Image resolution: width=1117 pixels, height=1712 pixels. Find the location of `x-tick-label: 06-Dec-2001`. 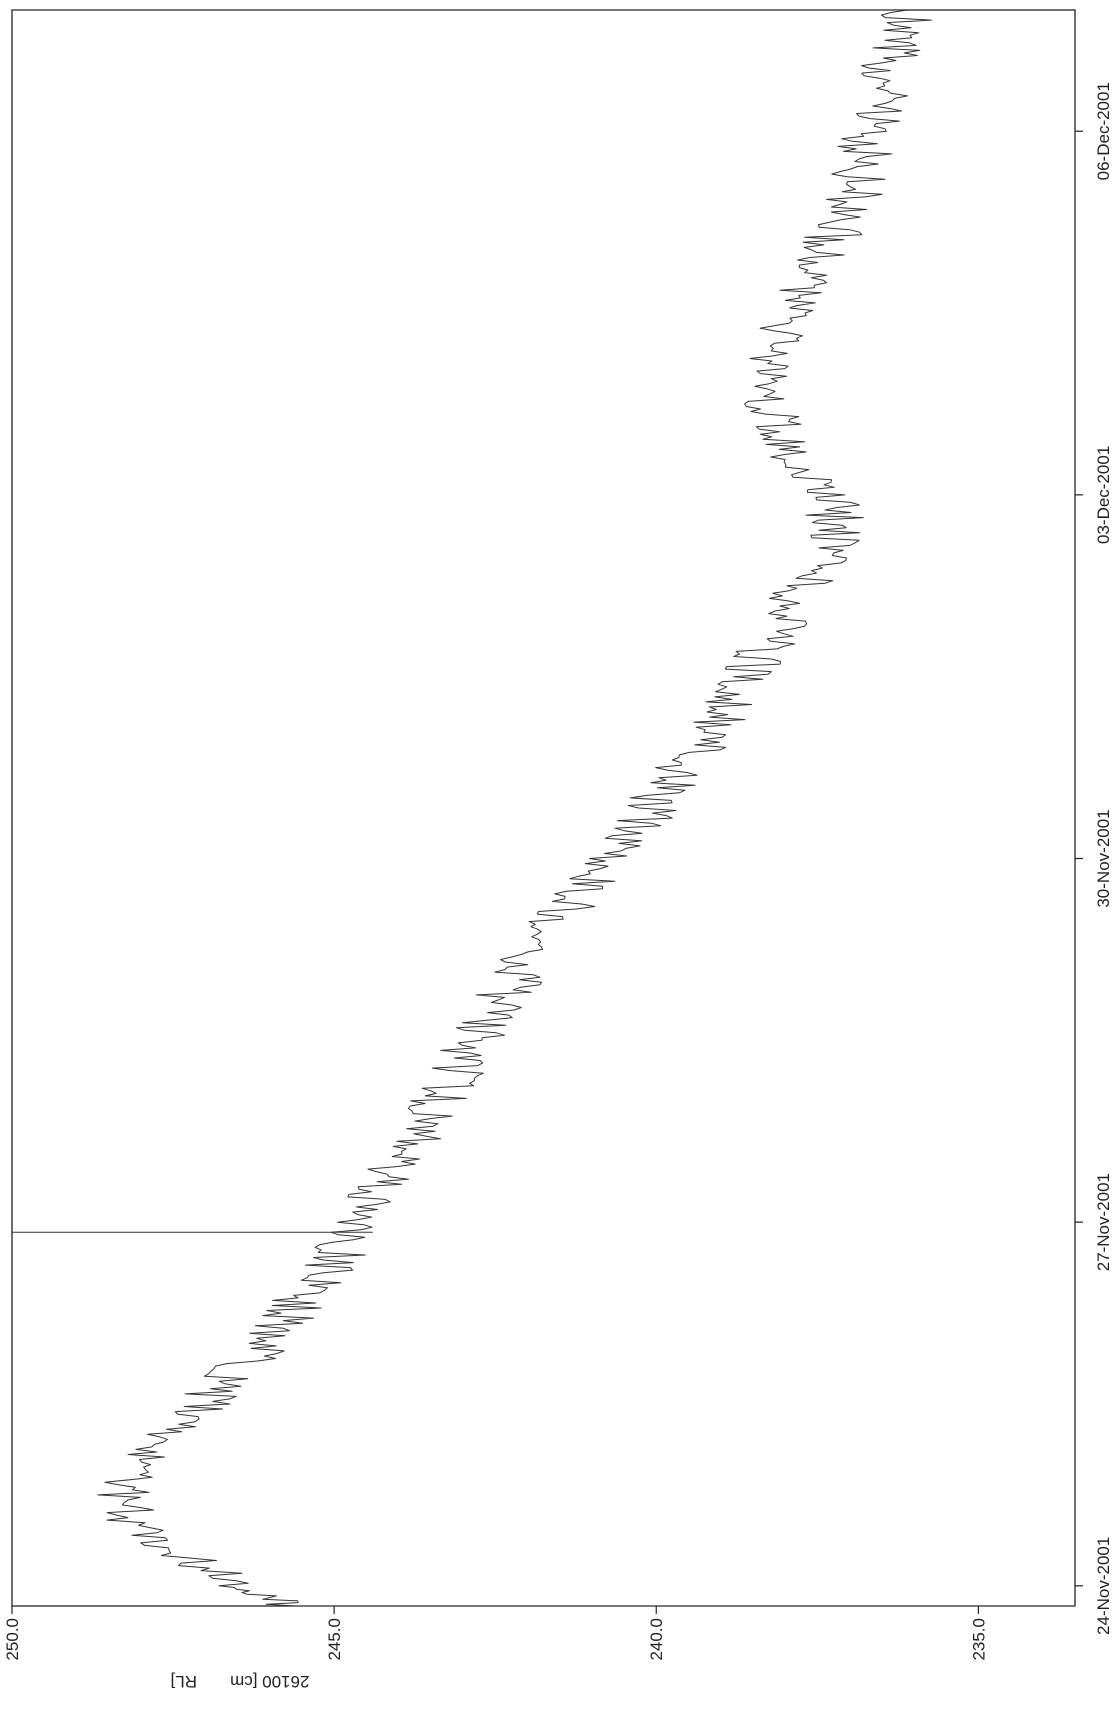

x-tick-label: 06-Dec-2001 is located at coordinates (1103, 131).